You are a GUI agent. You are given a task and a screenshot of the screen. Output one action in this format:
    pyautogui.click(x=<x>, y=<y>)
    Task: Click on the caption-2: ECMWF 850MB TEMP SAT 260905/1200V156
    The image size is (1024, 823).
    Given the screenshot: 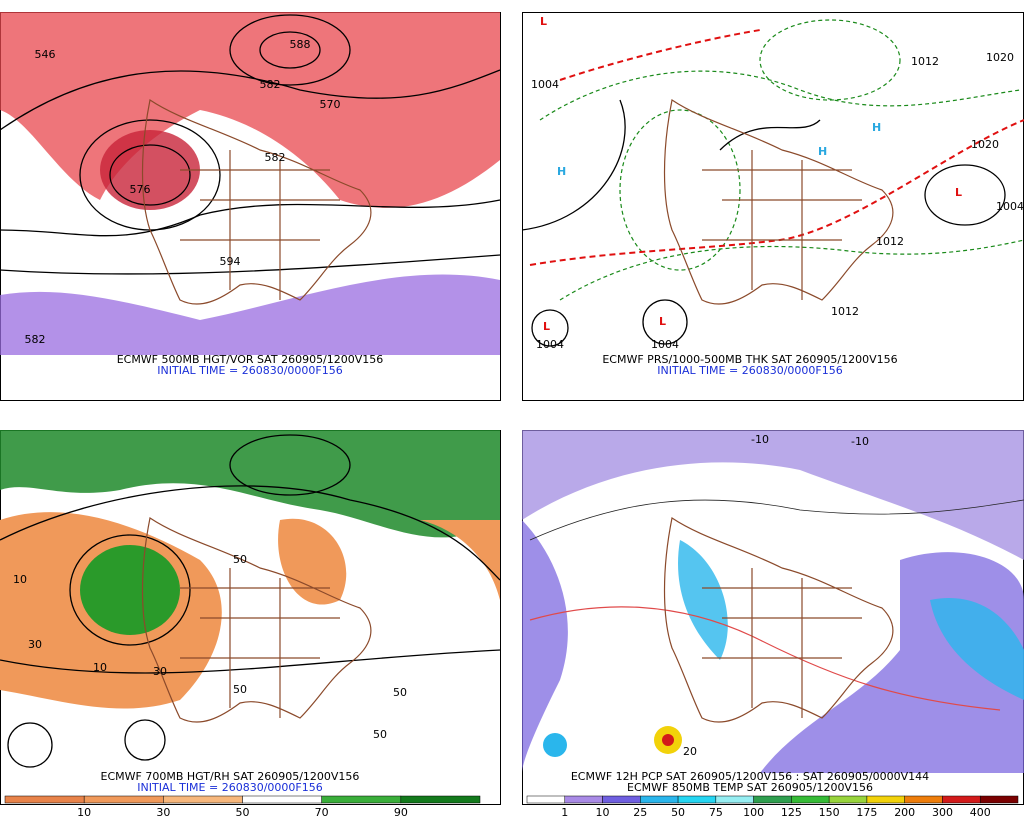 What is the action you would take?
    pyautogui.click(x=750, y=787)
    